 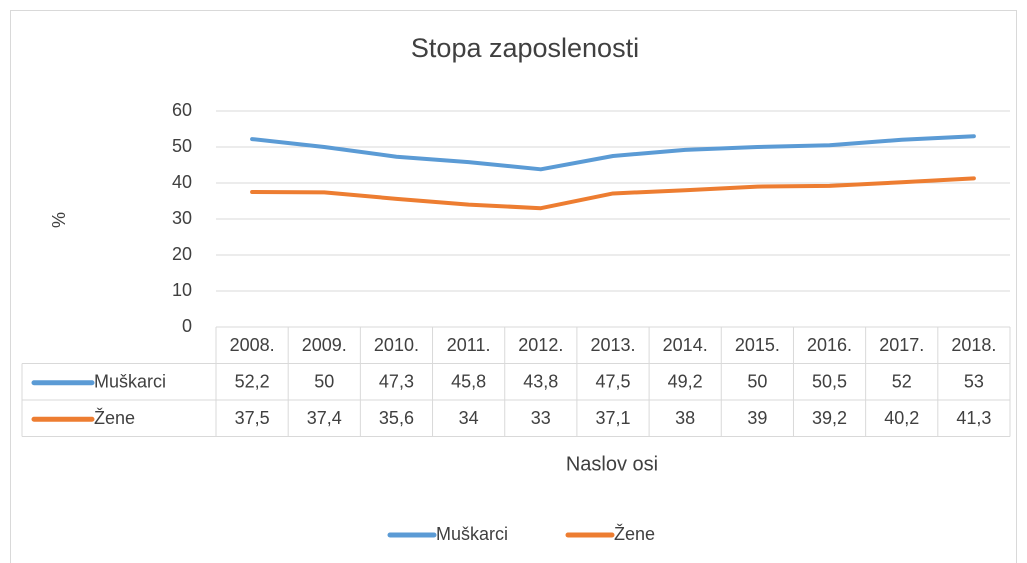 I want to click on x-tick-label: 2017., so click(x=901, y=345).